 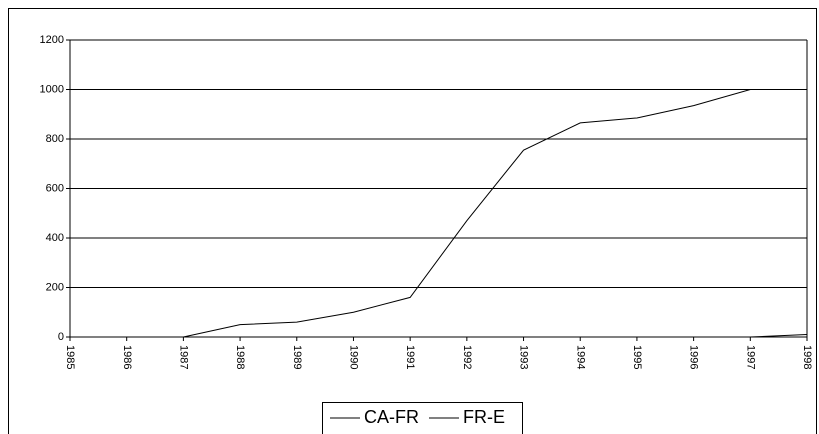 What do you see at coordinates (410, 357) in the screenshot?
I see `x-tick-label: 1991` at bounding box center [410, 357].